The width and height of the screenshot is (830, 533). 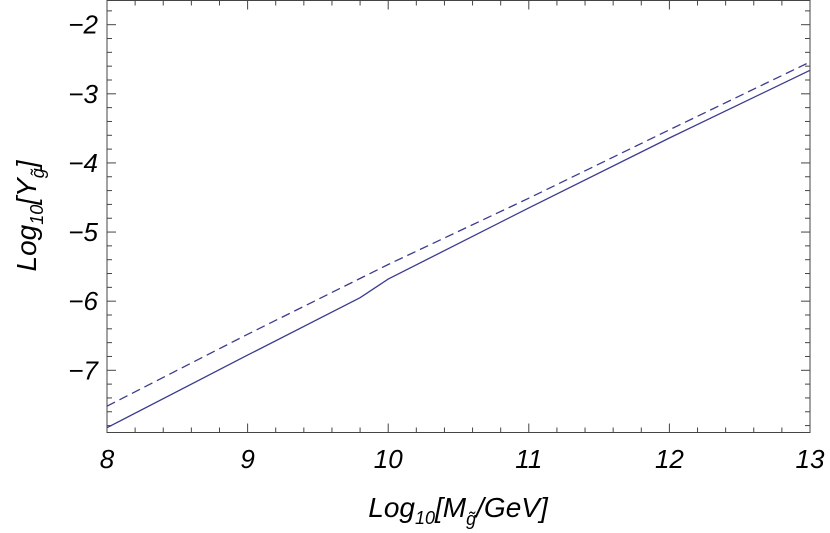 What do you see at coordinates (38, 173) in the screenshot?
I see `y-axis-label-symbol-sub: g̃` at bounding box center [38, 173].